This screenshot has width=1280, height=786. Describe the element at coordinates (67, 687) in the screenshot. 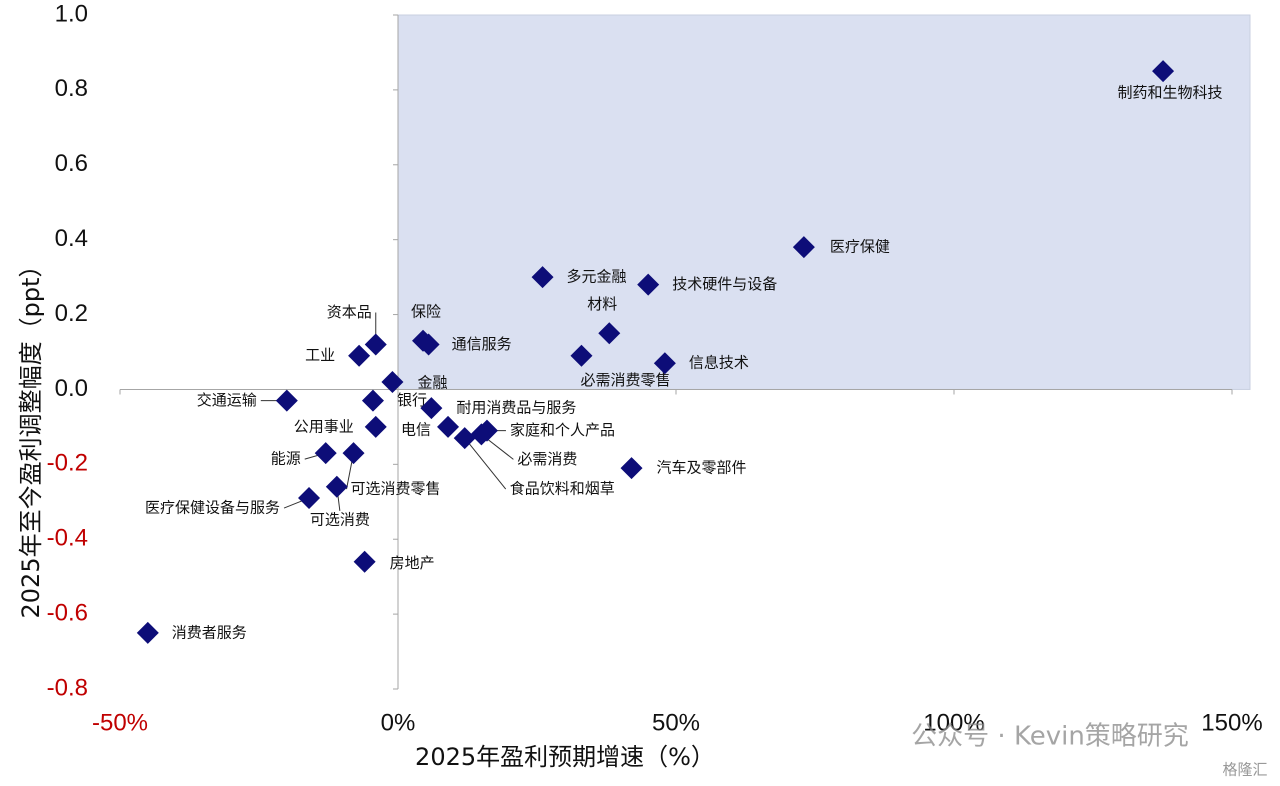

I see `y-tick-label: -0.8` at that location.